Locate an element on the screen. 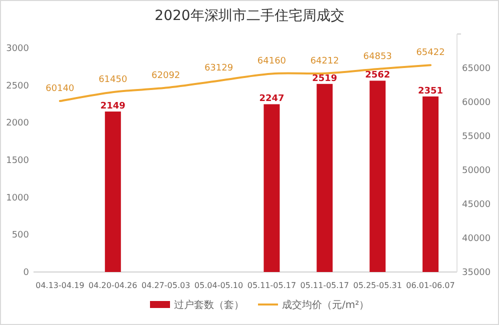  y-tick-label: 3000 is located at coordinates (18, 49).